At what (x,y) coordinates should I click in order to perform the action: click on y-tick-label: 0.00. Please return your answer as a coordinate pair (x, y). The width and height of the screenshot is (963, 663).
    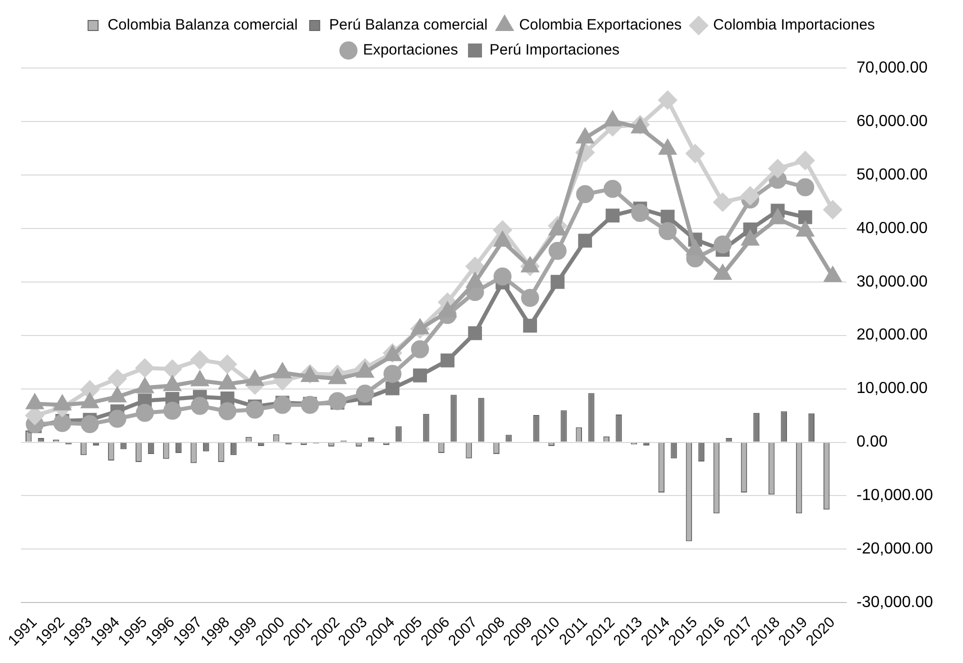
    Looking at the image, I should click on (872, 442).